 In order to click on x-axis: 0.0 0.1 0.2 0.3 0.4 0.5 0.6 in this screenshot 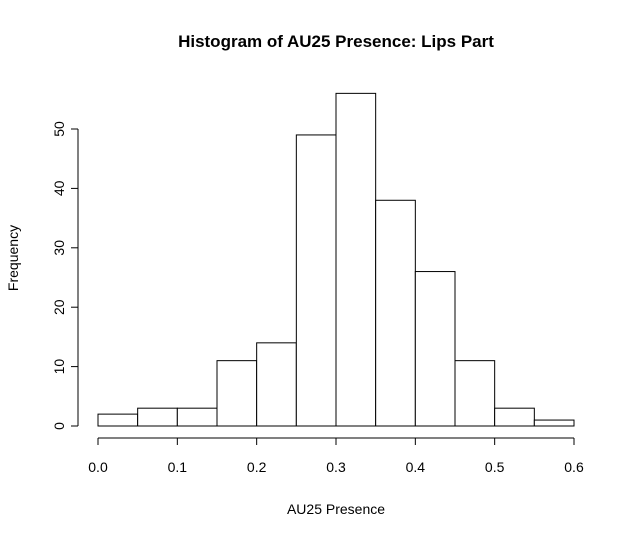, I will do `click(336, 456)`.